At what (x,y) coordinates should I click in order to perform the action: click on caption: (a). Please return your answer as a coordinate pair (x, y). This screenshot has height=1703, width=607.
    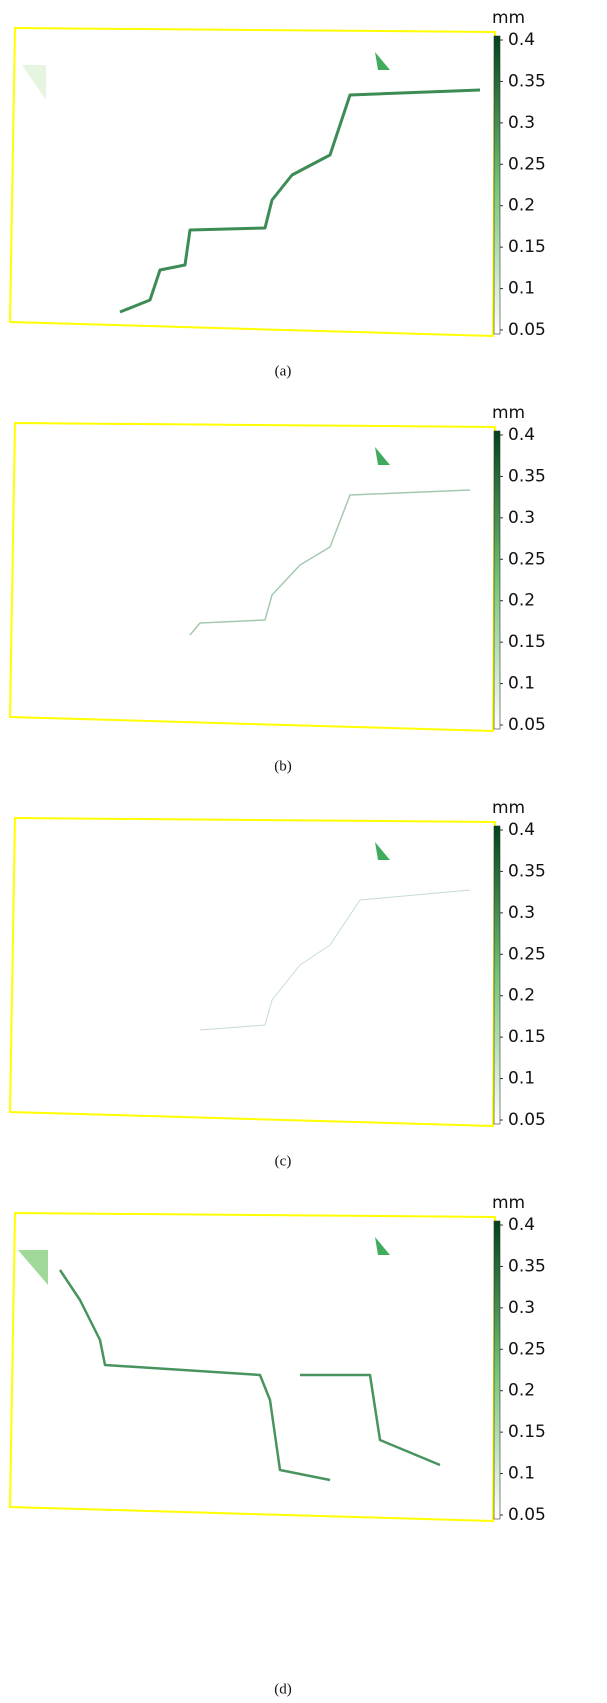
    Looking at the image, I should click on (283, 371).